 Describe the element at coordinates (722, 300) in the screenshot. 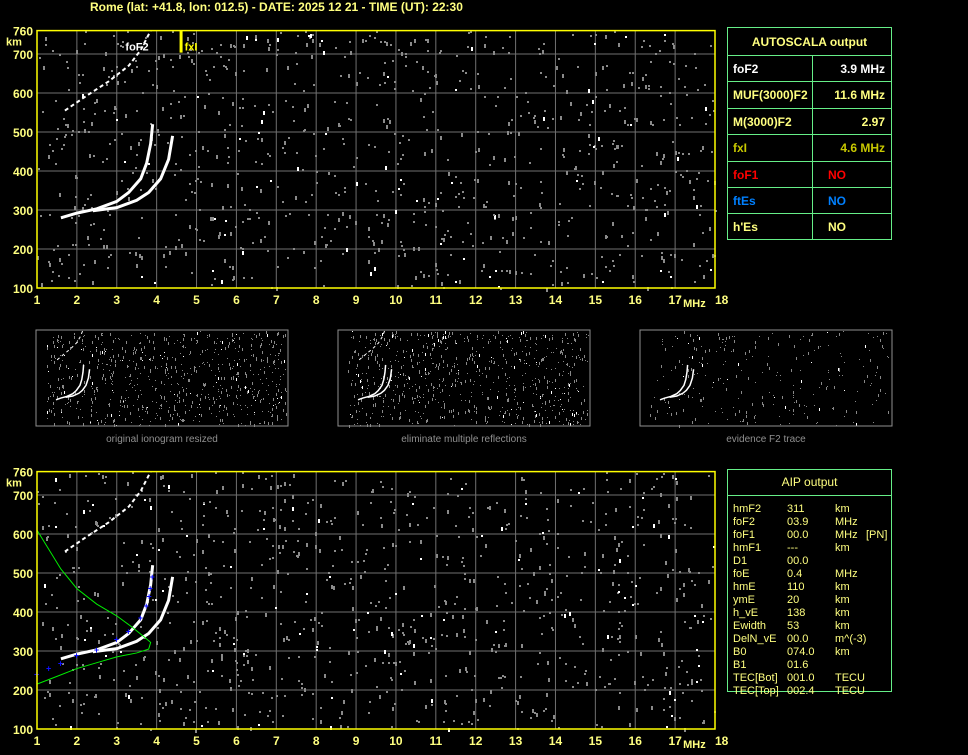

I see `x-tick-label: 18` at that location.